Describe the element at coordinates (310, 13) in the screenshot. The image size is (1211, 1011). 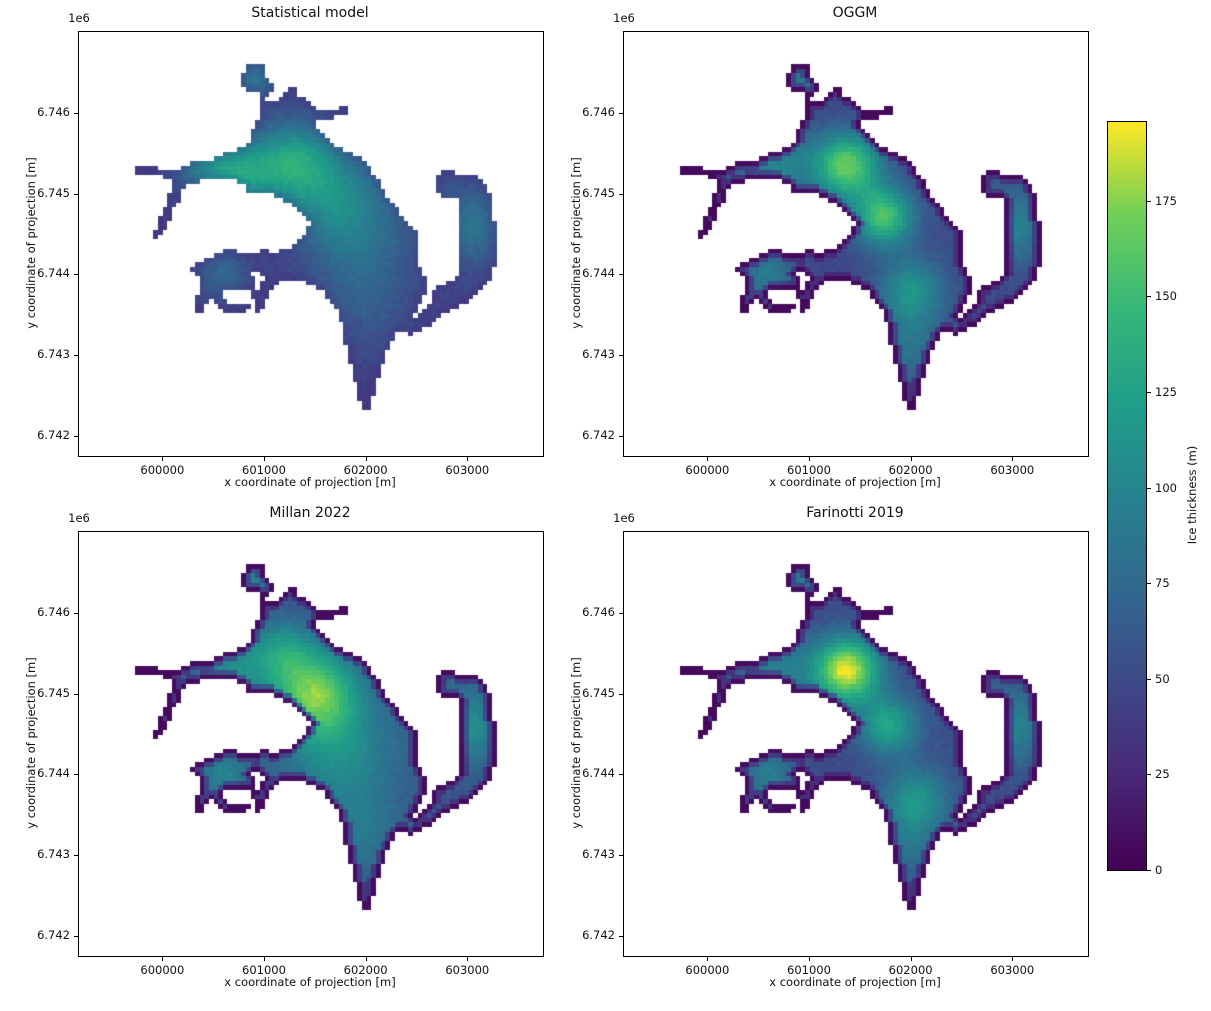
I see `subplot-title: Statistical model` at that location.